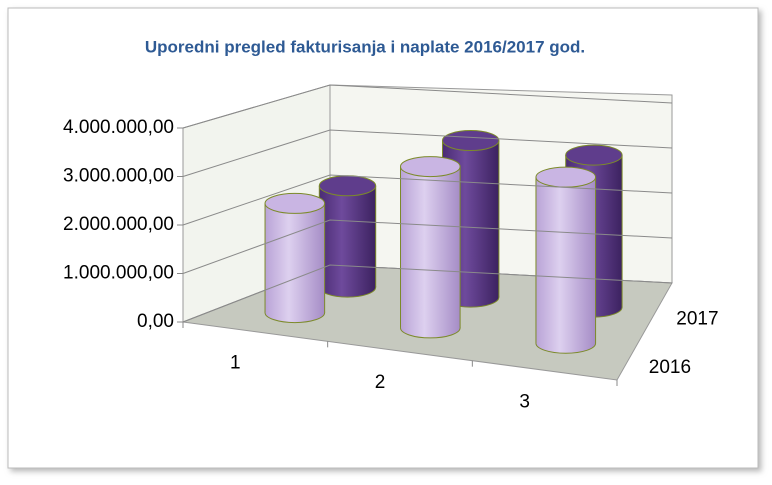 The width and height of the screenshot is (772, 485). Describe the element at coordinates (235, 363) in the screenshot. I see `x-tick-label: 1` at that location.